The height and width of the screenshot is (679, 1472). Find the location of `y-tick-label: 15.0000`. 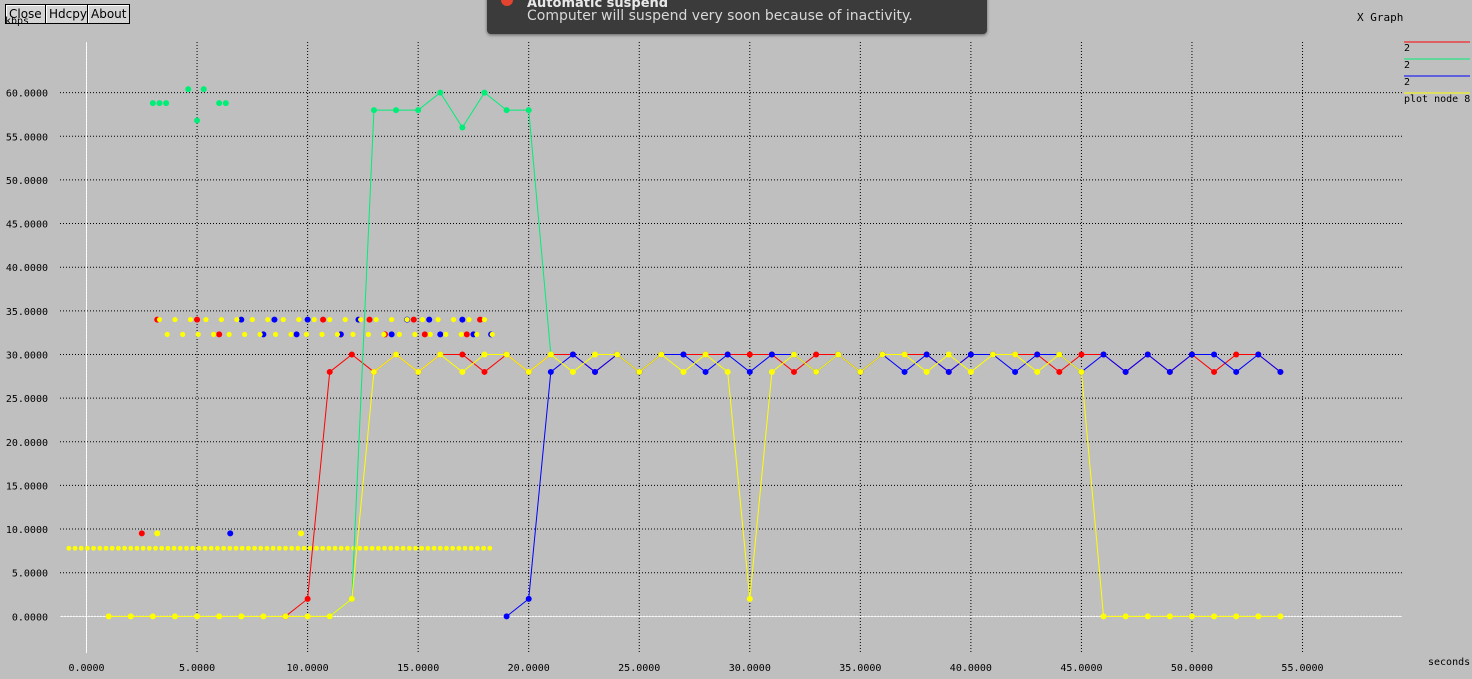

y-tick-label: 15.0000 is located at coordinates (27, 486).